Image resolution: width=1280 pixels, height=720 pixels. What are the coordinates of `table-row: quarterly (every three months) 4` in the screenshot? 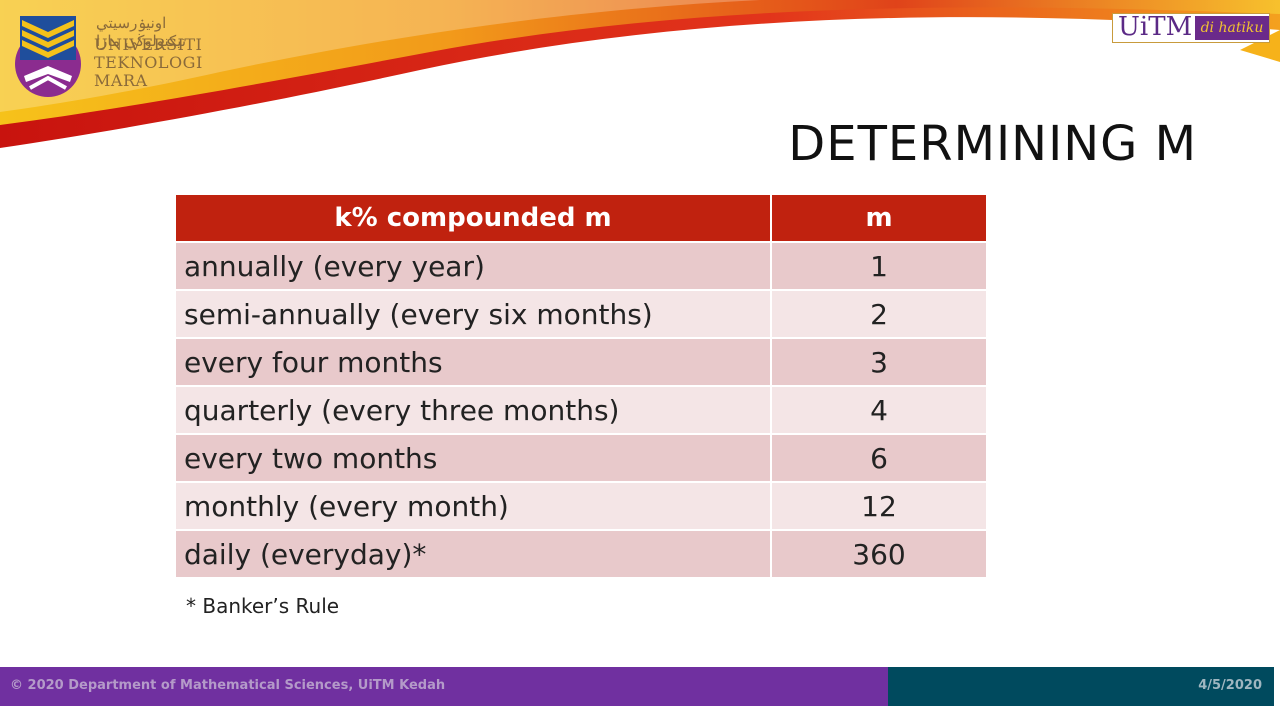 It's located at (582, 409).